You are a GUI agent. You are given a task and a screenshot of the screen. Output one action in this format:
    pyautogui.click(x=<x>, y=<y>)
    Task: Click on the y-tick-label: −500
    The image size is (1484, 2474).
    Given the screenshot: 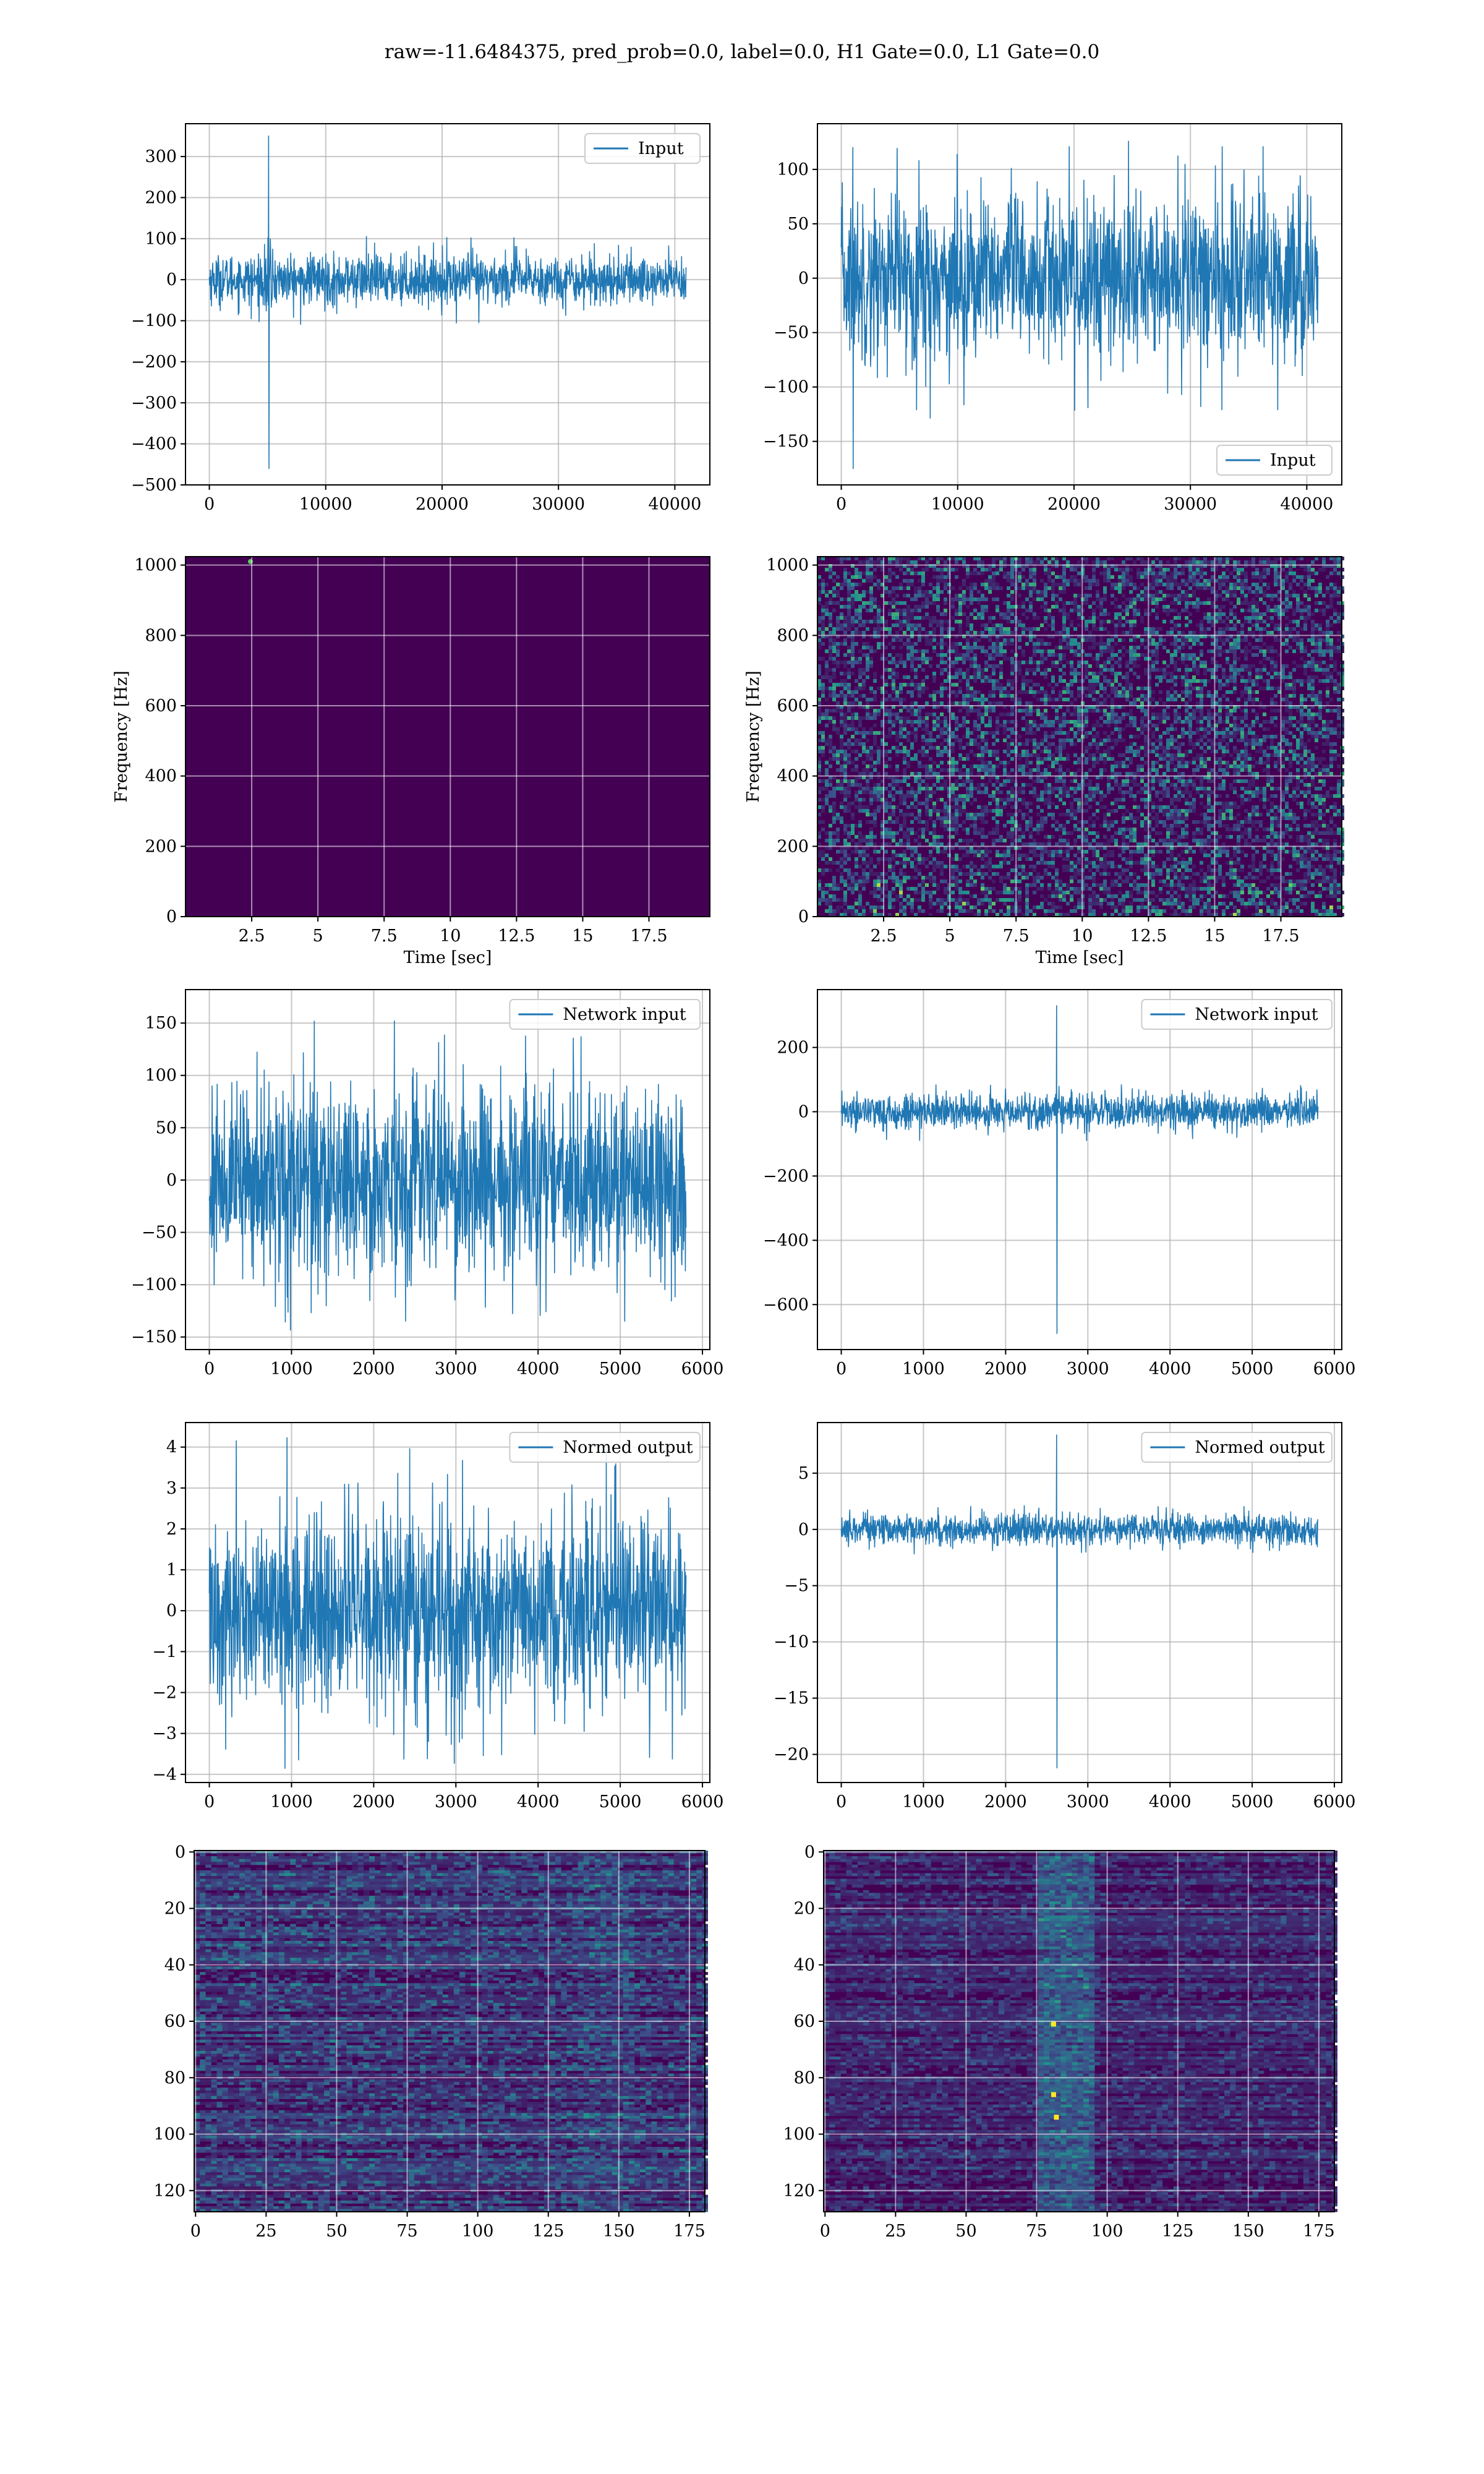 What is the action you would take?
    pyautogui.click(x=154, y=485)
    